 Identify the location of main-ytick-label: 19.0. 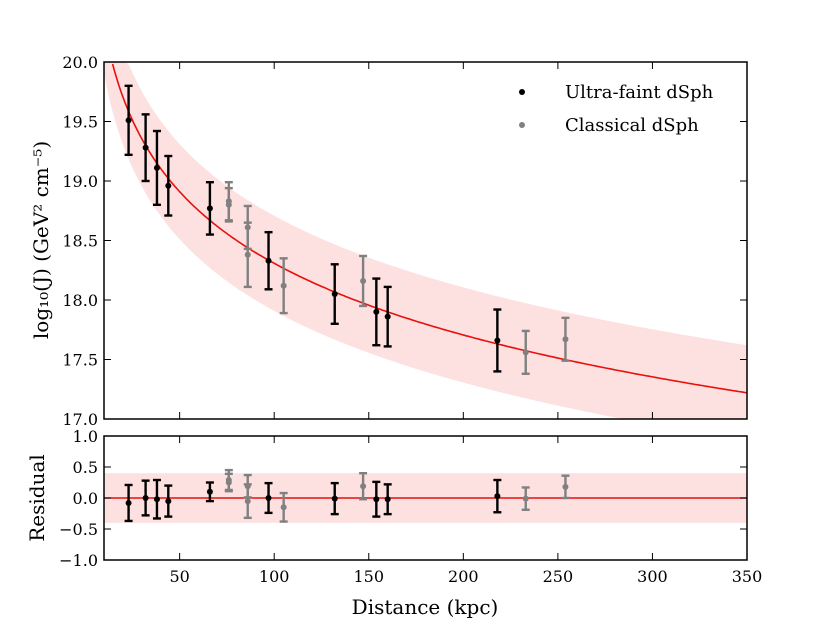
(80, 181).